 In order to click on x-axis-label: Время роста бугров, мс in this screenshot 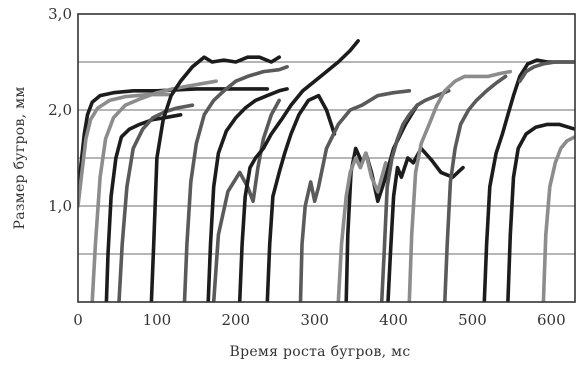, I will do `click(320, 352)`.